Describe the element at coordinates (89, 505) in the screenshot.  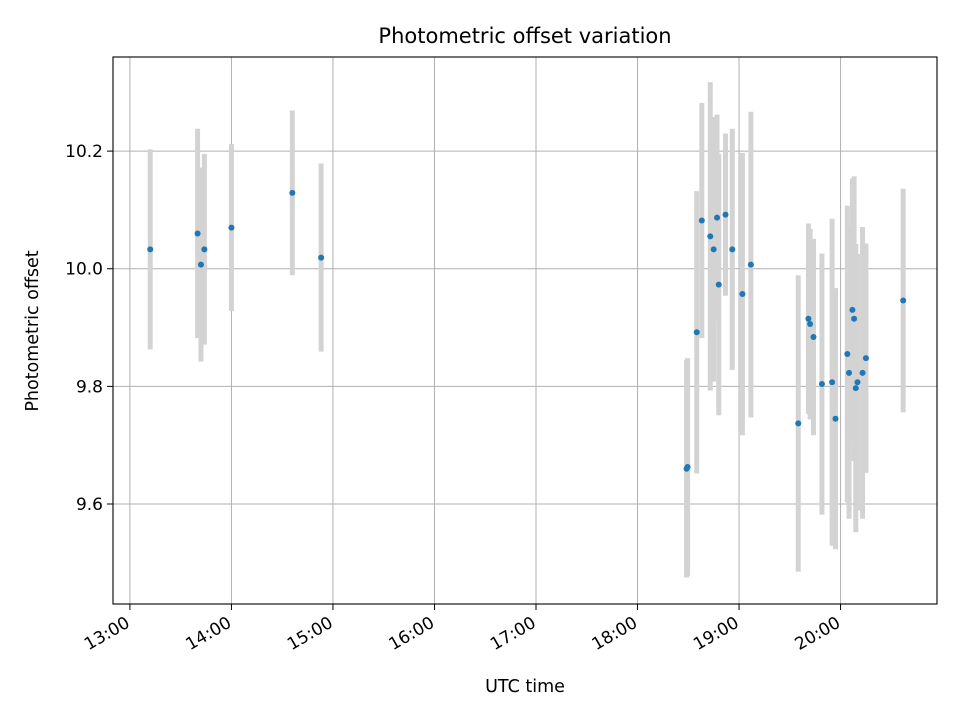
I see `y-tick-label: 9.6` at that location.